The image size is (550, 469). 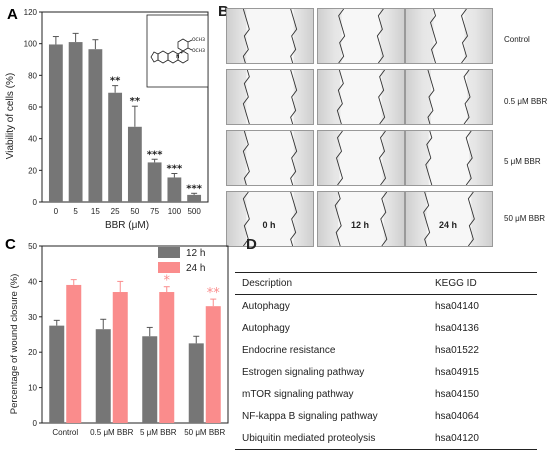 I want to click on x-tick-label: 50, so click(x=134, y=211).